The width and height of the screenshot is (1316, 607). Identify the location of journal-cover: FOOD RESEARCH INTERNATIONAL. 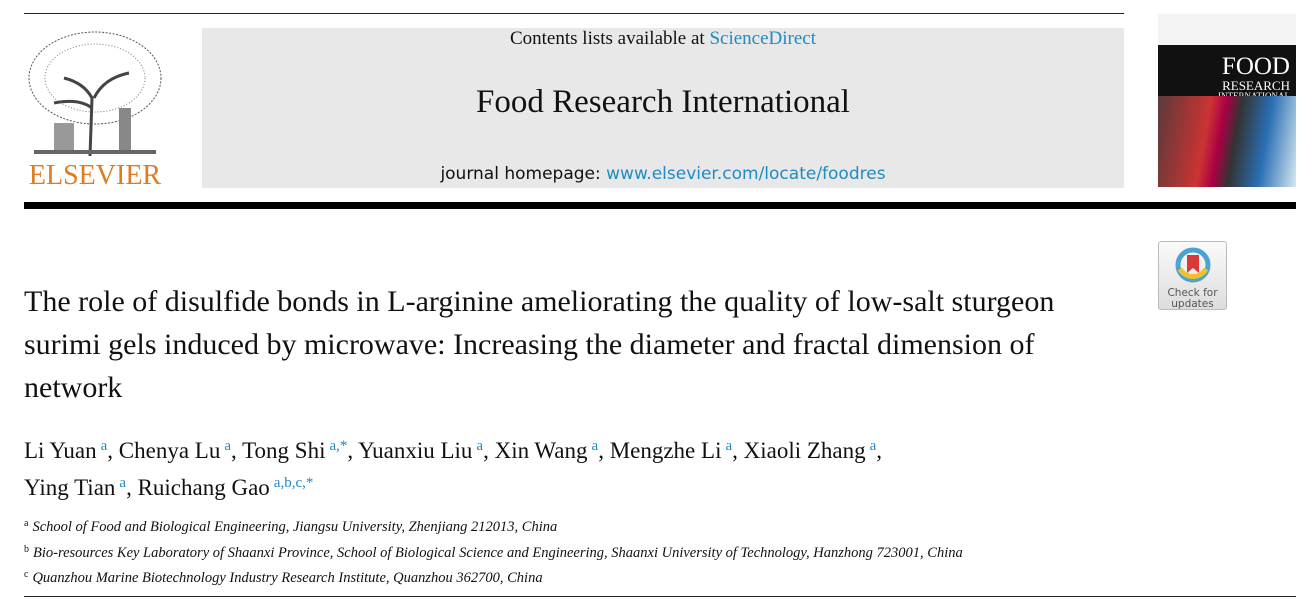
(1227, 100).